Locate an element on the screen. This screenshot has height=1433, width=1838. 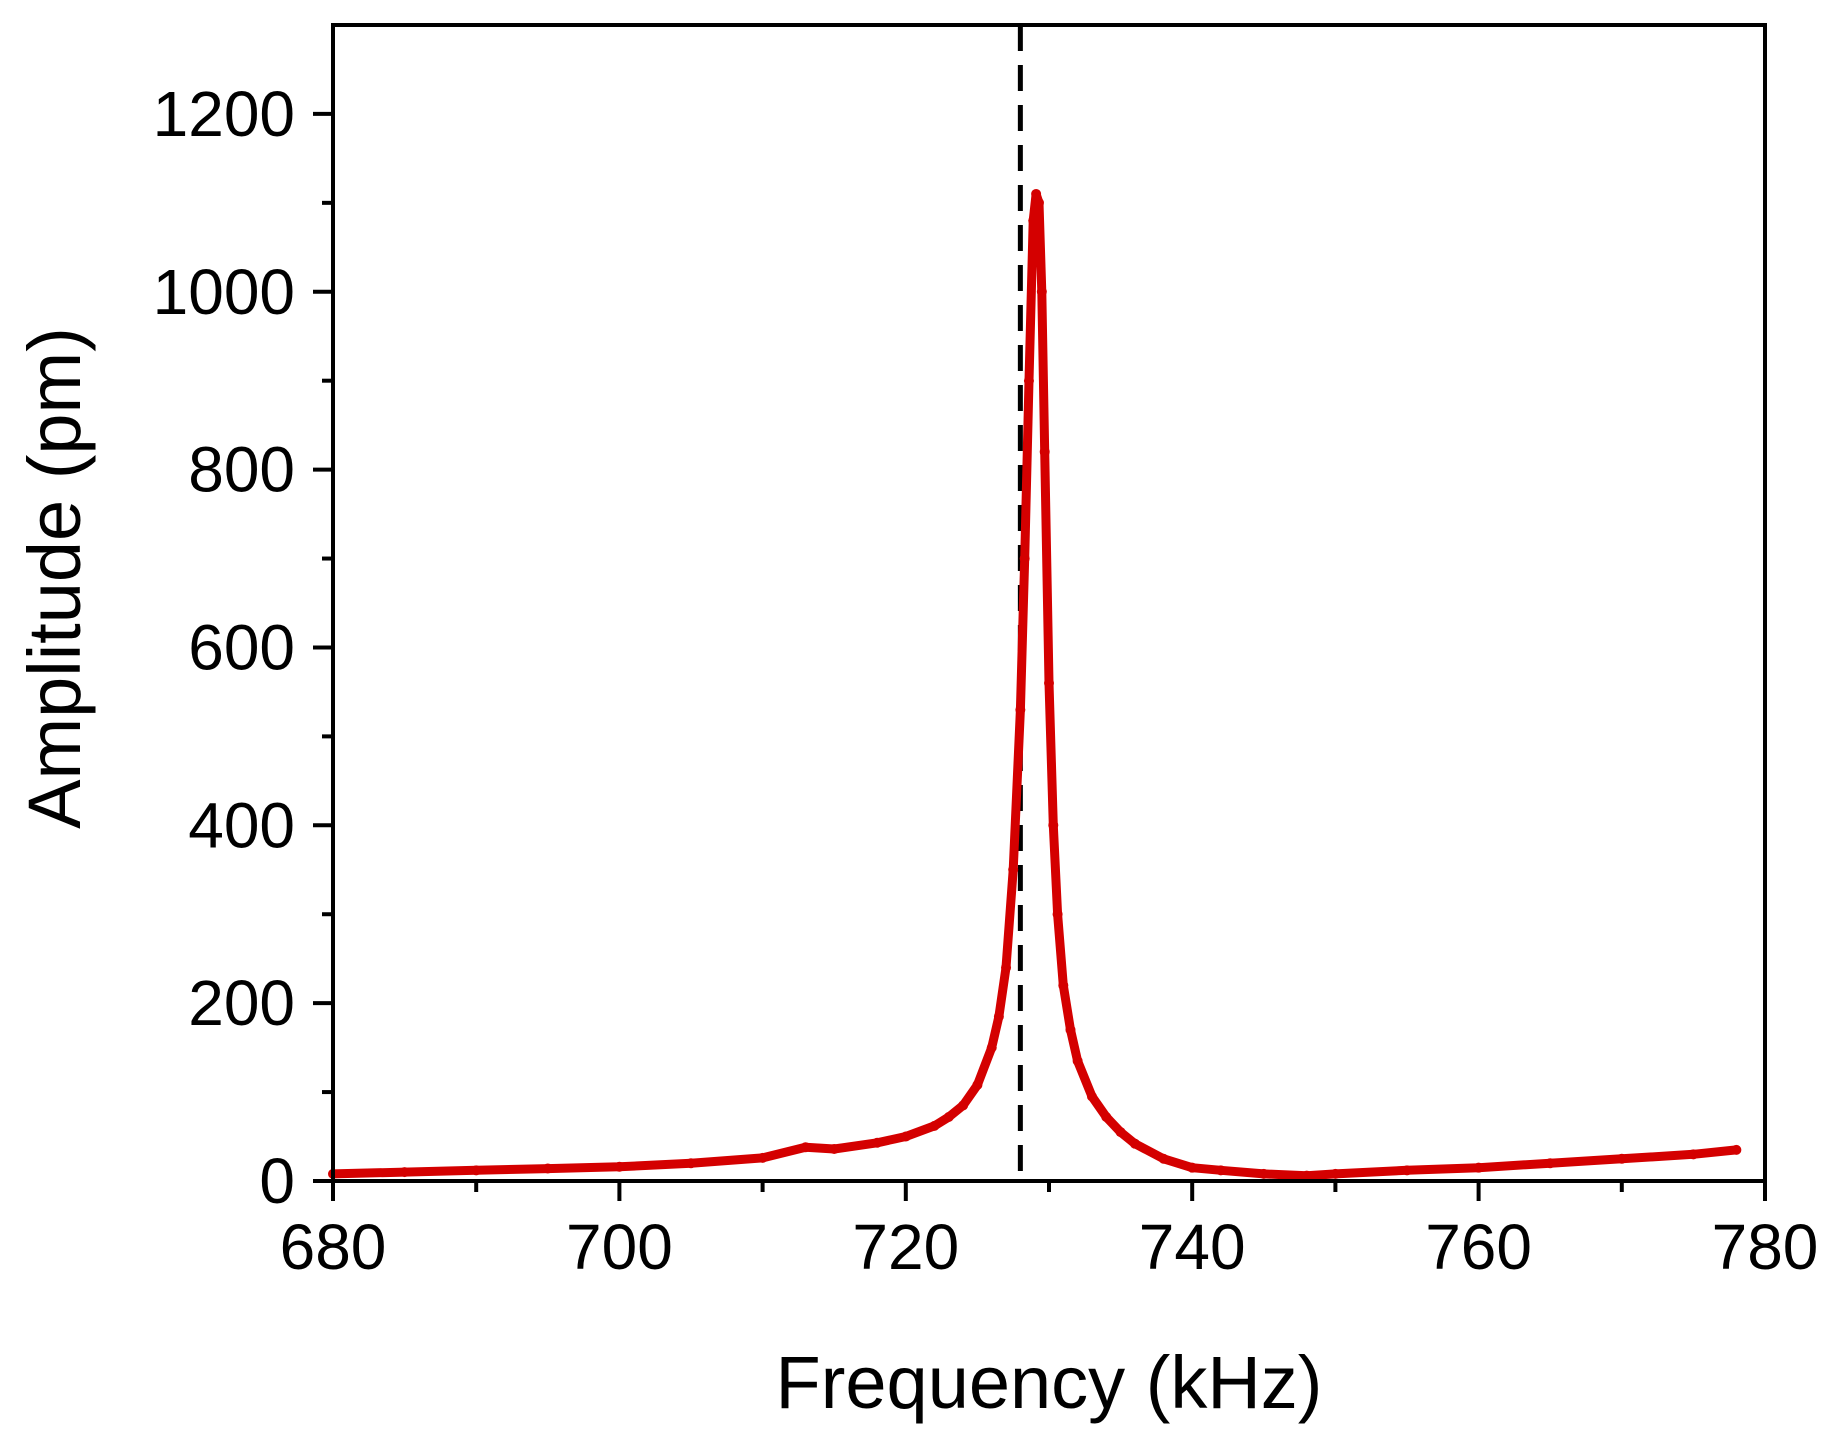
y-tick-label: 0 is located at coordinates (277, 1181).